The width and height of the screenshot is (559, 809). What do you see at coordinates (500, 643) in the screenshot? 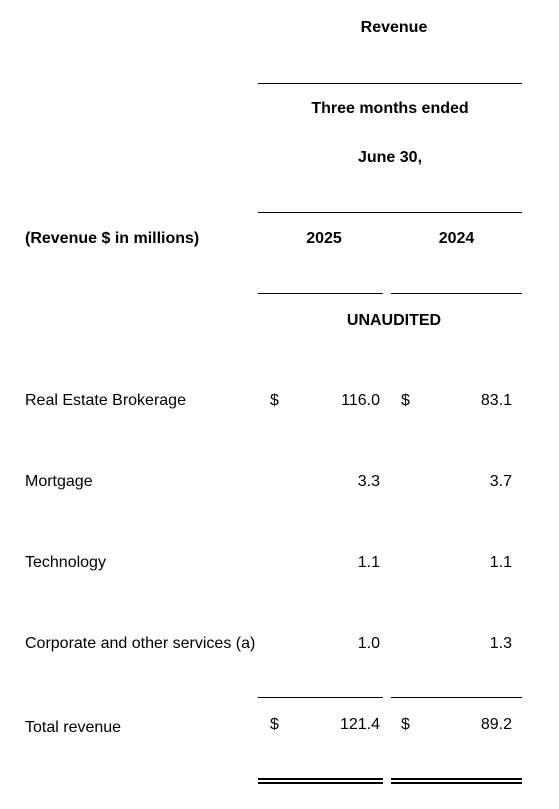
I see `value-prior: 1.3` at bounding box center [500, 643].